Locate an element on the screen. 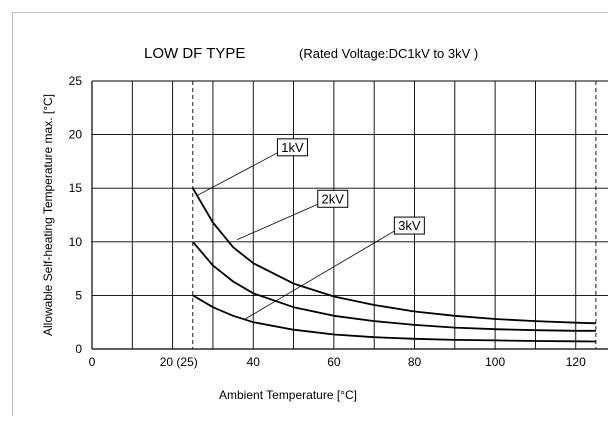 This screenshot has height=427, width=608. series-line-3kV is located at coordinates (394, 318).